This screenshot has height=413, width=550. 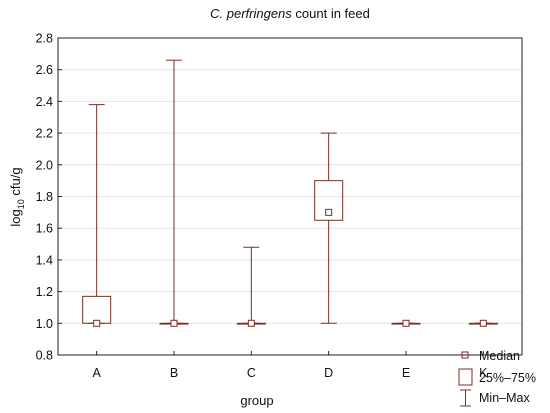 What do you see at coordinates (96, 373) in the screenshot?
I see `x-tick-label: A` at bounding box center [96, 373].